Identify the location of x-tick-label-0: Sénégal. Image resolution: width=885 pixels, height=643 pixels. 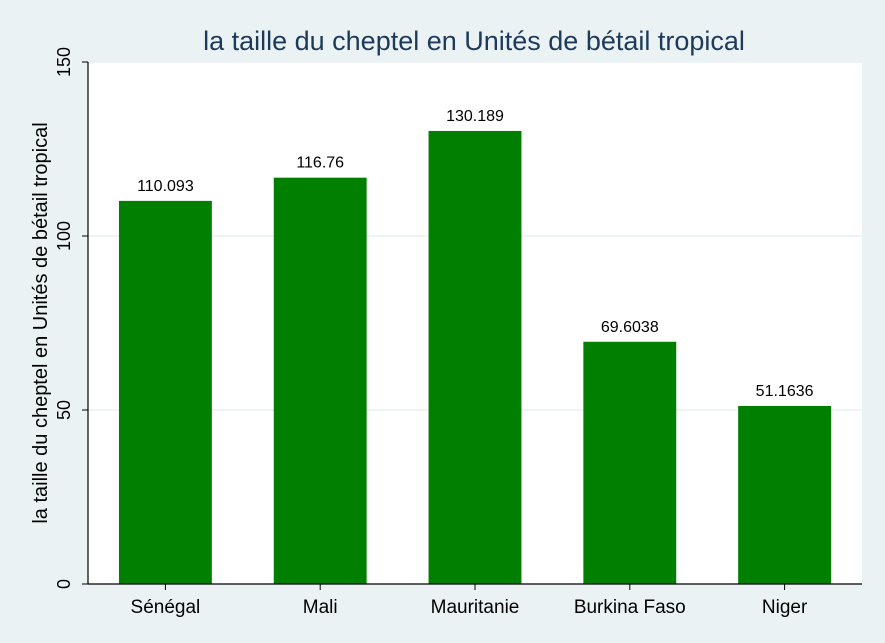
(166, 607).